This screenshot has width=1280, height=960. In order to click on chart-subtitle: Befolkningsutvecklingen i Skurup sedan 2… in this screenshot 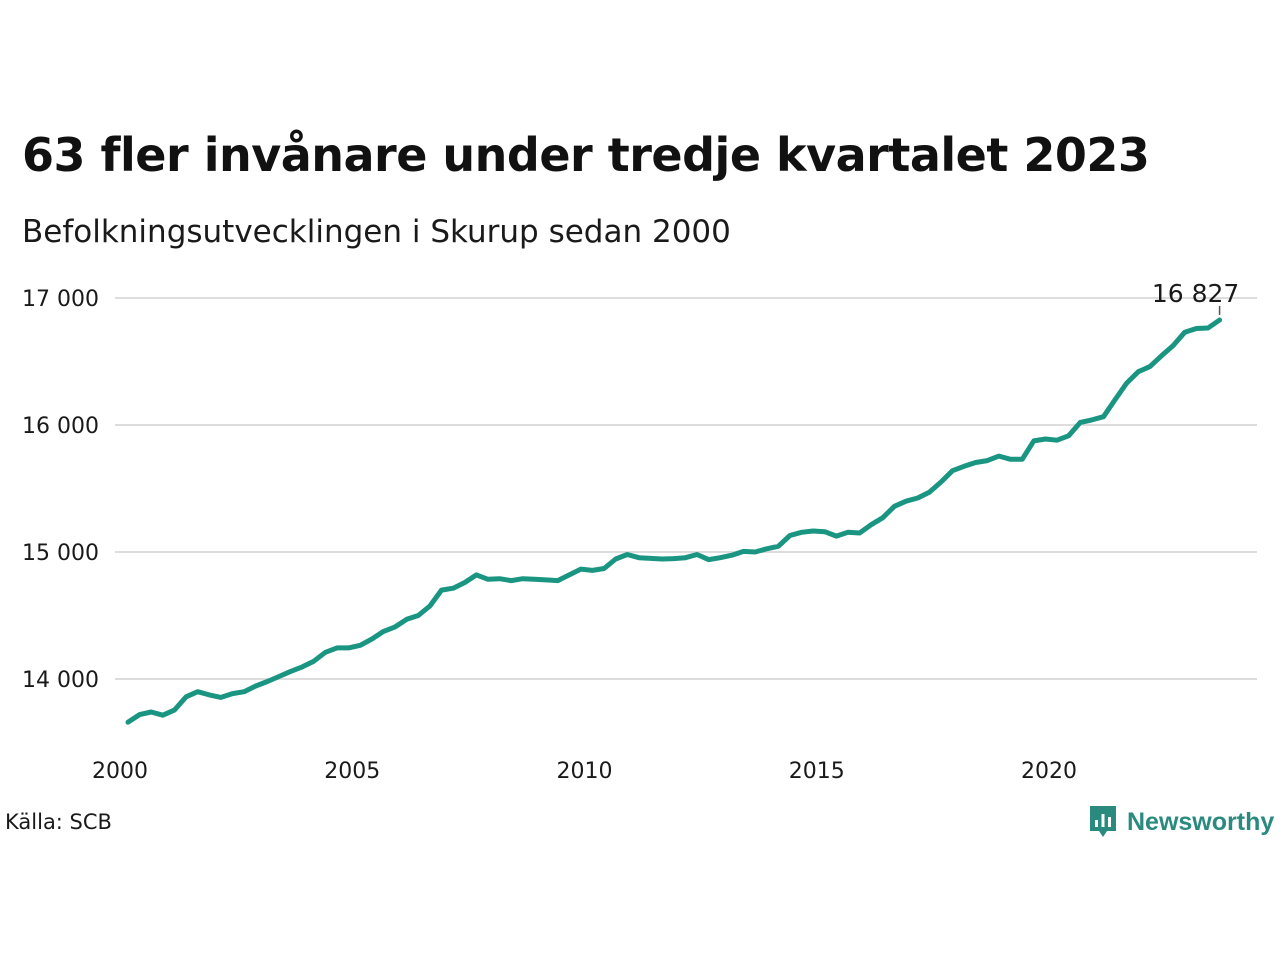, I will do `click(376, 232)`.